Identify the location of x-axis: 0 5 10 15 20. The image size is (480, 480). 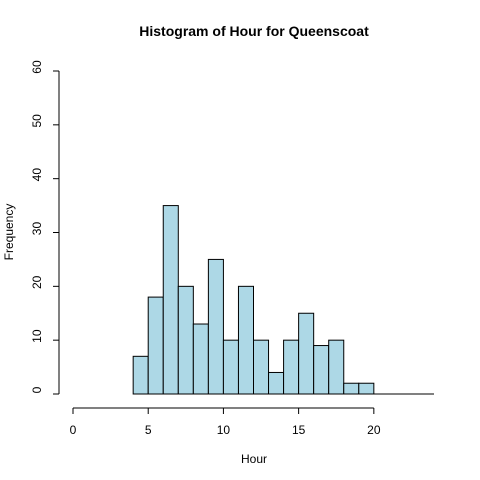
(225, 422).